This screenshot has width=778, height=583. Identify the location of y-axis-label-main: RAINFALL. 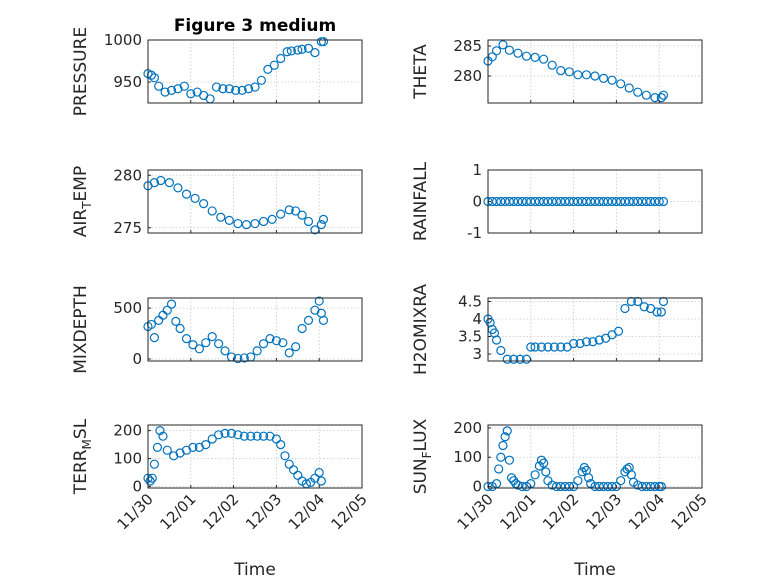
(421, 201).